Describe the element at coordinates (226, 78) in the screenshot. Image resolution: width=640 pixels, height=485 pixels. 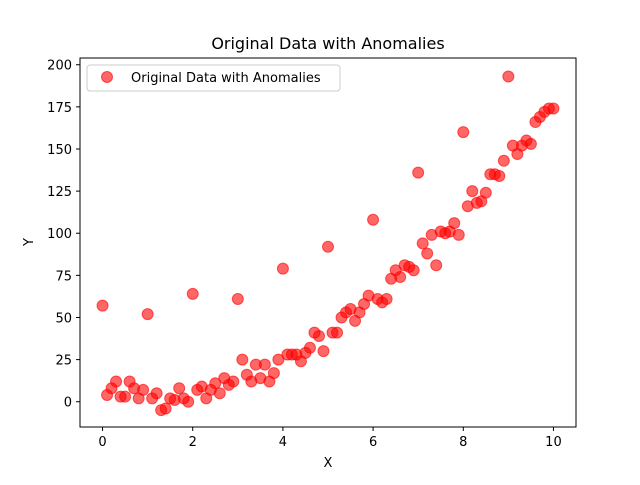
I see `legend-entry: Original Data with Anomalies` at that location.